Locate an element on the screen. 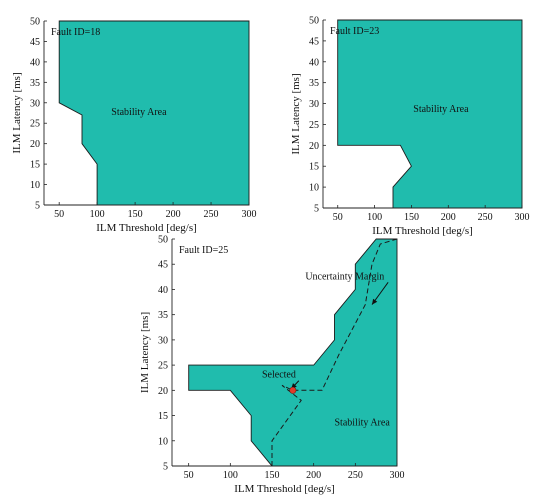 The width and height of the screenshot is (550, 503). annotation-arrowhead is located at coordinates (375, 301).